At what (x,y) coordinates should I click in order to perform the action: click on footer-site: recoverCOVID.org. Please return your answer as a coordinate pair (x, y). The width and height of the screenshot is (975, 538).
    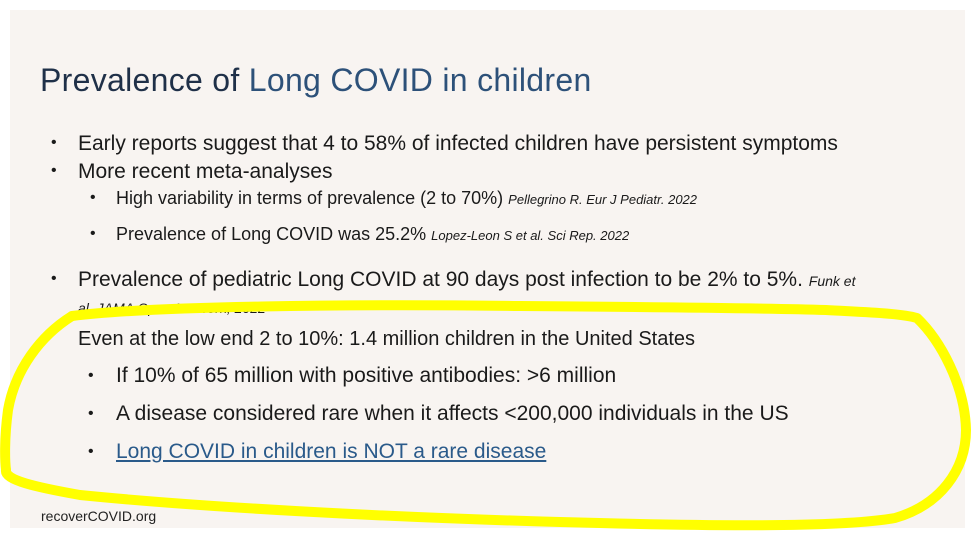
    Looking at the image, I should click on (99, 516).